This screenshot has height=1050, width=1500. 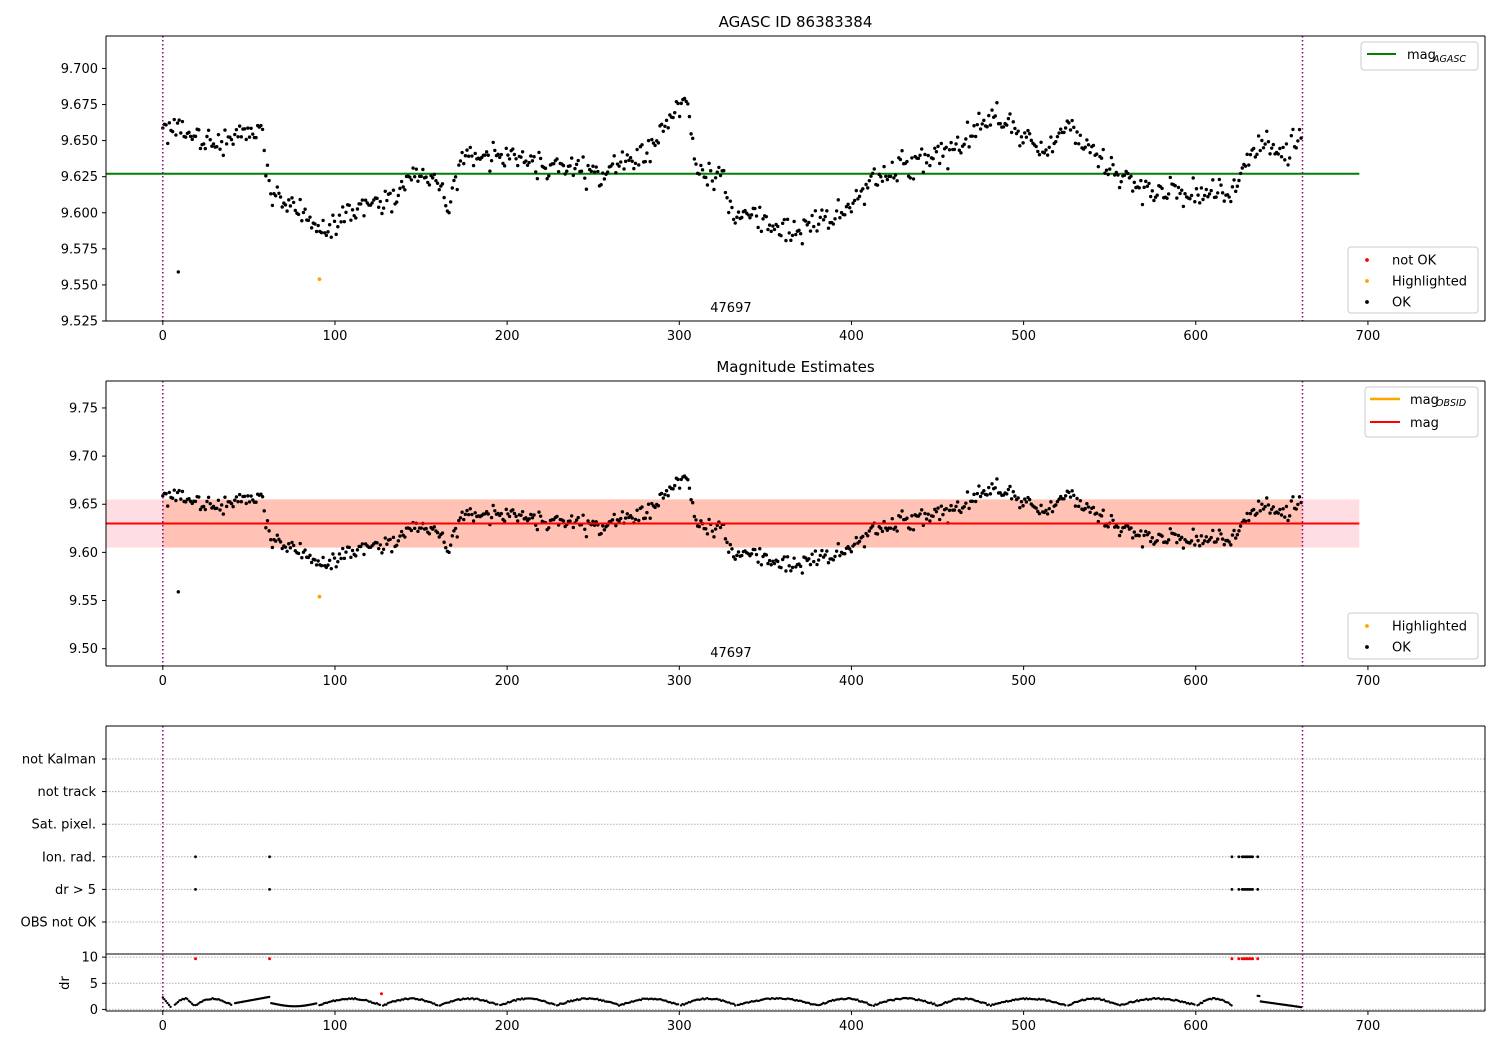 I want to click on top-y-tick-label: 9.700, so click(x=79, y=69).